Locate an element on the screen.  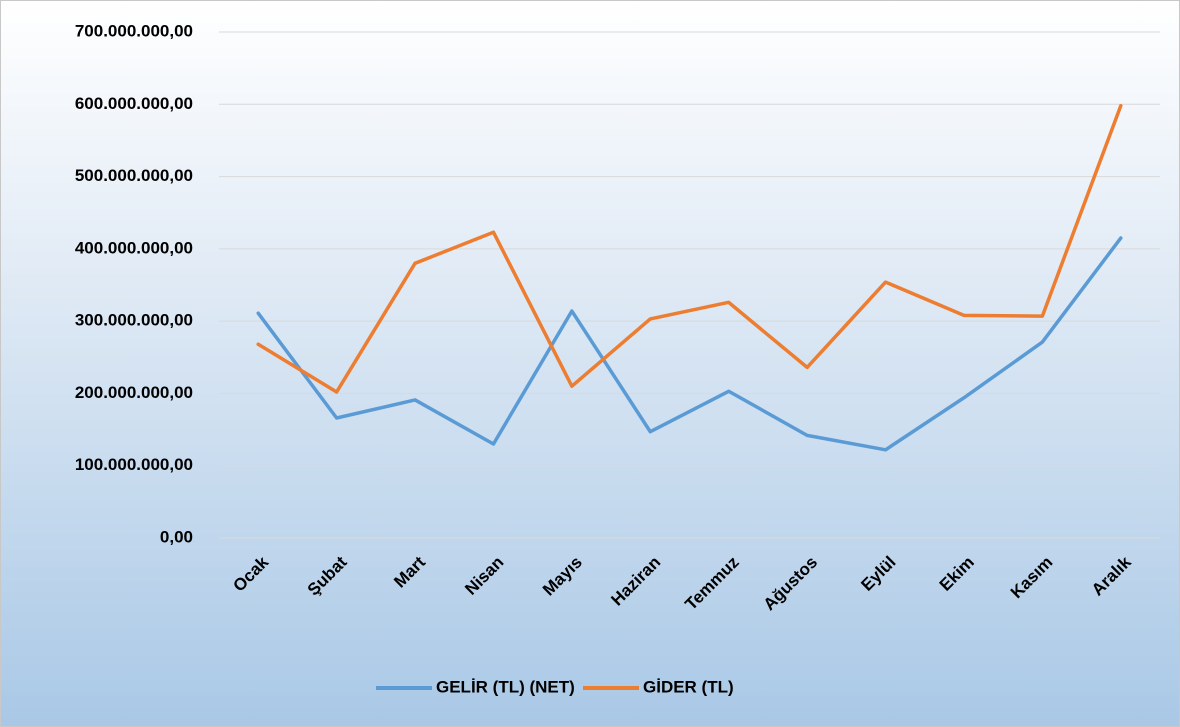
y-tick-label: 600.000.000,00 is located at coordinates (134, 103).